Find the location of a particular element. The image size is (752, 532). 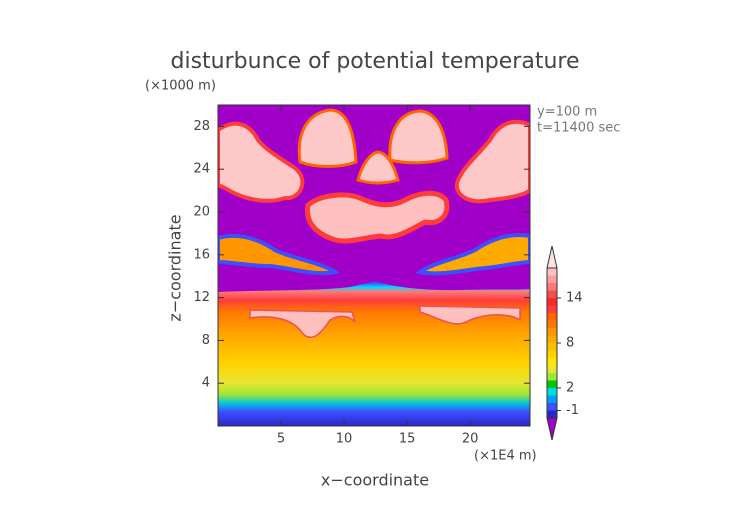

x-tick-label: 10 is located at coordinates (344, 439).